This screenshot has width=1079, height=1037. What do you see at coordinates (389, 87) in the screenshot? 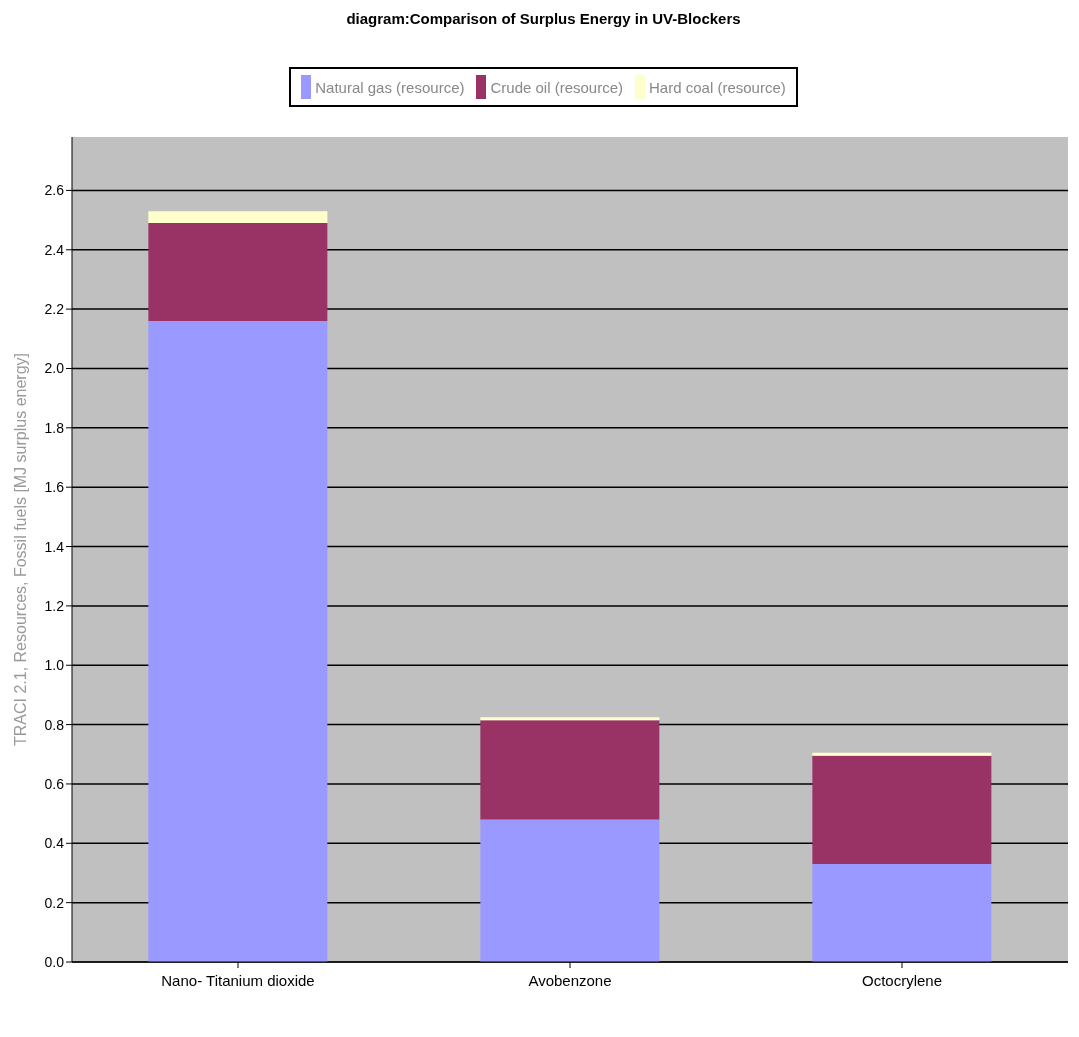
I see `legend-label: Natural gas (resource)` at bounding box center [389, 87].